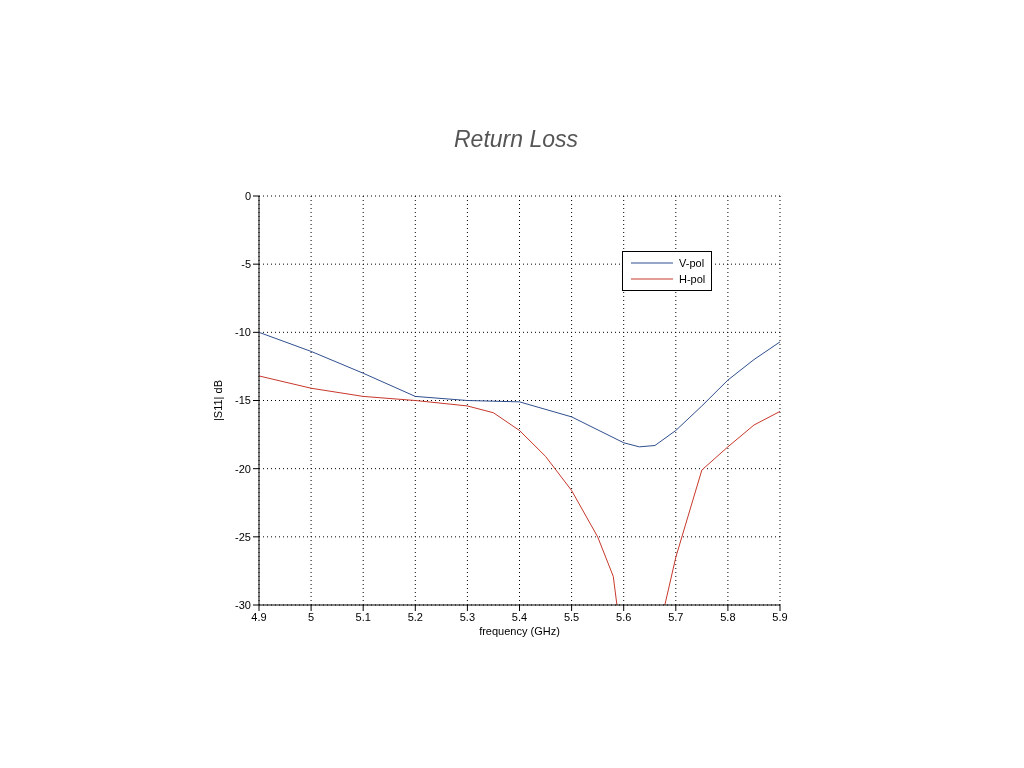 This screenshot has height=768, width=1024. Describe the element at coordinates (243, 332) in the screenshot. I see `y-tick-label: -10` at that location.